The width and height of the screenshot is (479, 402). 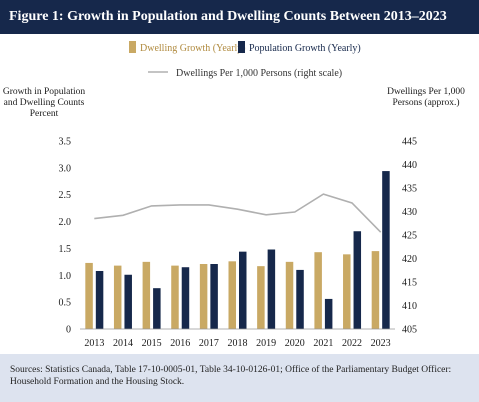 What do you see at coordinates (323, 343) in the screenshot?
I see `x-tick-label-2021: 2021` at bounding box center [323, 343].